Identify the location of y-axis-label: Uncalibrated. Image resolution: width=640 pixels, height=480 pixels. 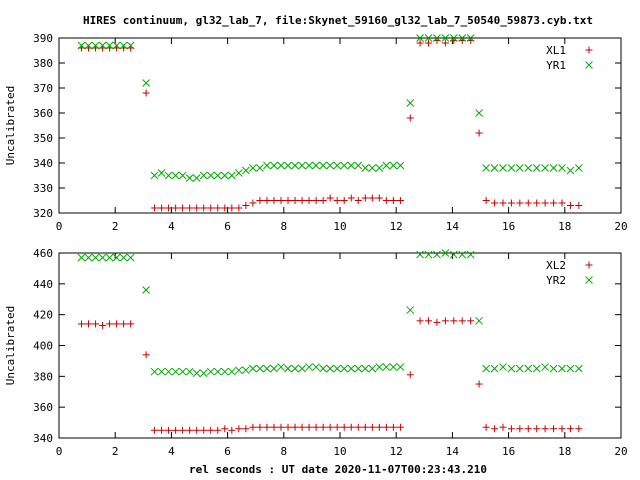
(10, 125).